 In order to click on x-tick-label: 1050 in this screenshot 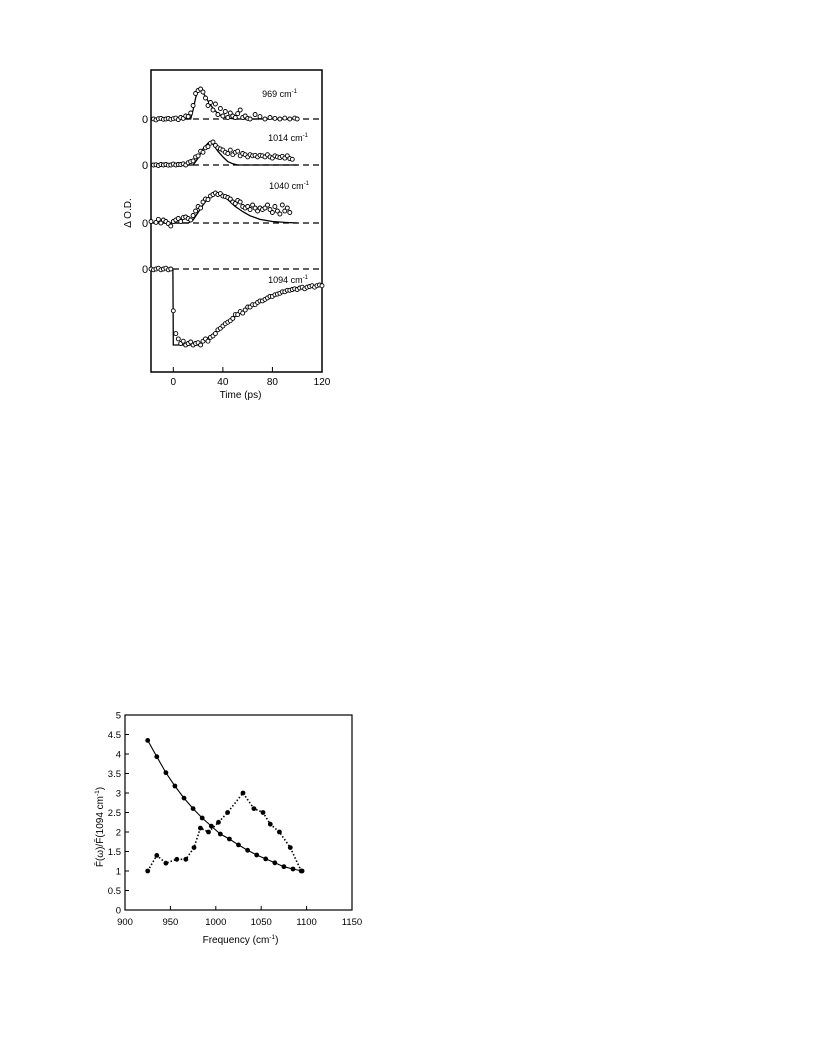, I will do `click(261, 922)`.